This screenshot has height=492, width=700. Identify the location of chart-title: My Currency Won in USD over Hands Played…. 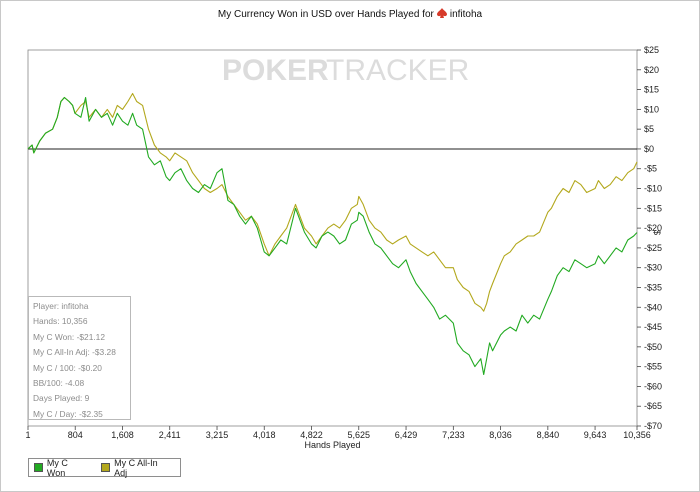
(350, 14).